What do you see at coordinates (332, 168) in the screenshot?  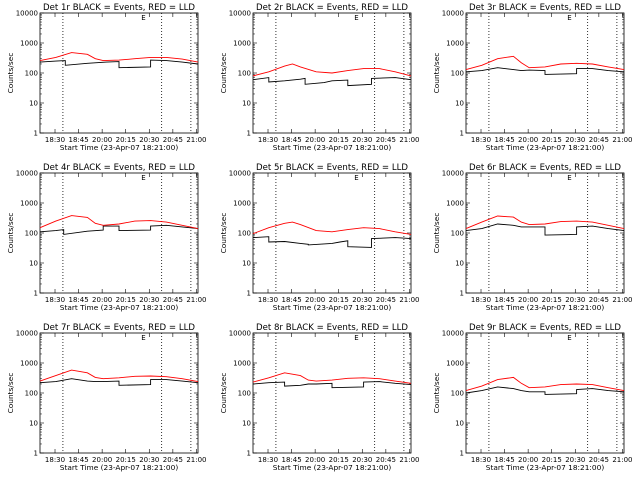 I see `panel-title: Det 5r BLACK = Events, RED = LLD` at bounding box center [332, 168].